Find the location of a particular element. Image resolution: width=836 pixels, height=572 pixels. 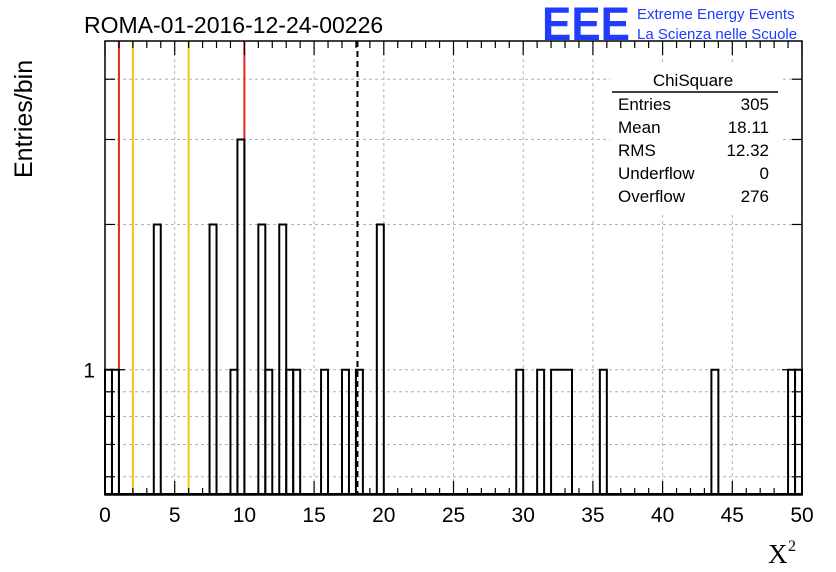

stats-row-value: 276 is located at coordinates (755, 196).